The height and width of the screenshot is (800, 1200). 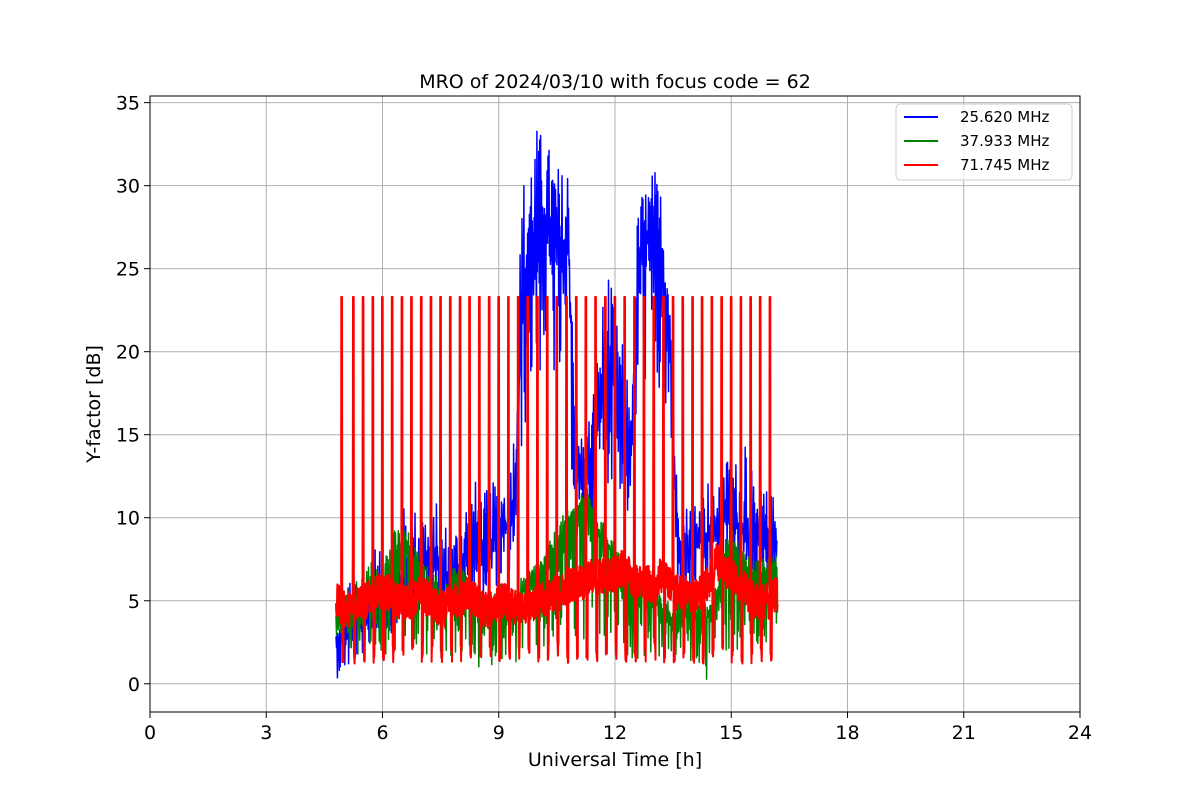 I want to click on y-axis-label: Y-factor [dB], so click(x=94, y=404).